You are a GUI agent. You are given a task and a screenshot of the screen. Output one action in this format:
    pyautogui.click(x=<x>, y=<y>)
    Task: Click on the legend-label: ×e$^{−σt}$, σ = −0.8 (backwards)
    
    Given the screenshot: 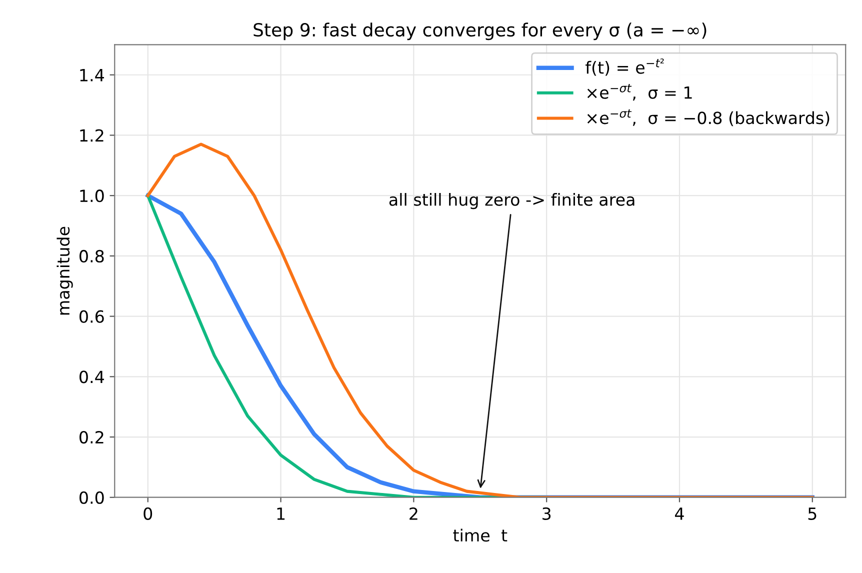 What is the action you would take?
    pyautogui.click(x=708, y=117)
    